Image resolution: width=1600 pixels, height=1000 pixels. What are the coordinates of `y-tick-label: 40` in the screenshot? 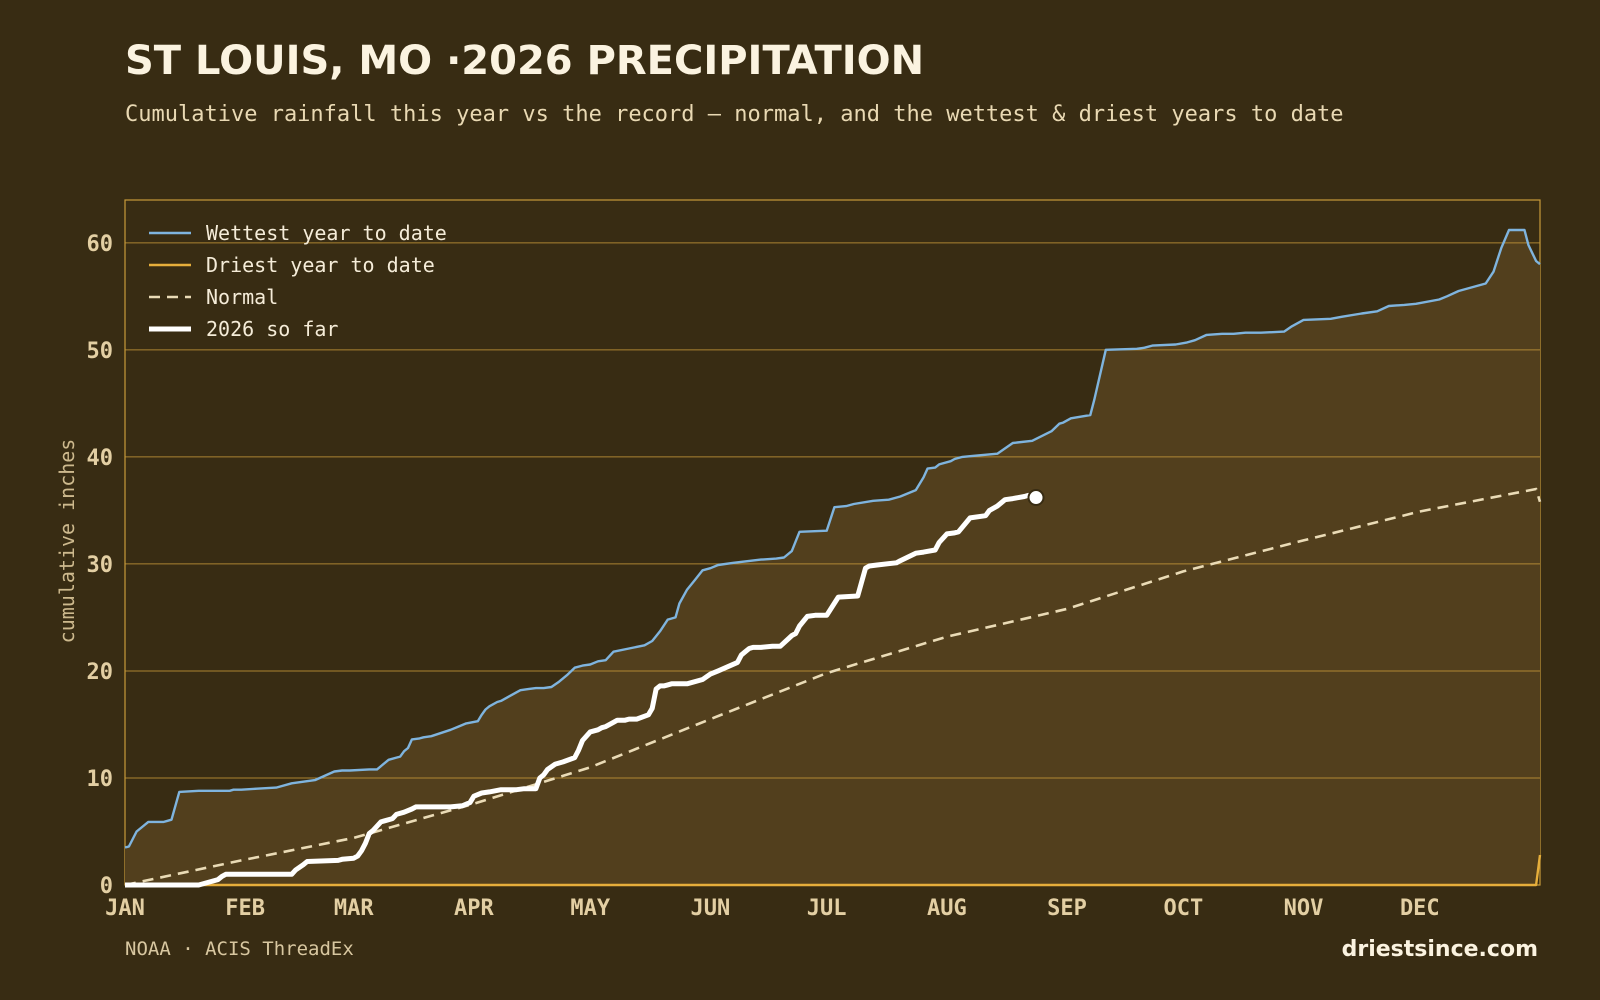 It's located at (100, 458).